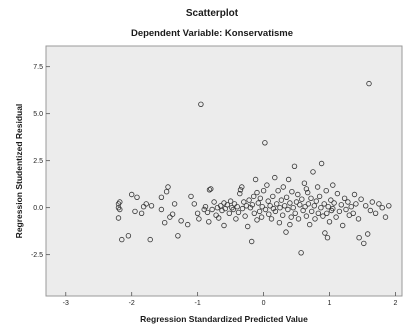 The height and width of the screenshot is (325, 406). I want to click on x-tick-label: 2, so click(395, 303).